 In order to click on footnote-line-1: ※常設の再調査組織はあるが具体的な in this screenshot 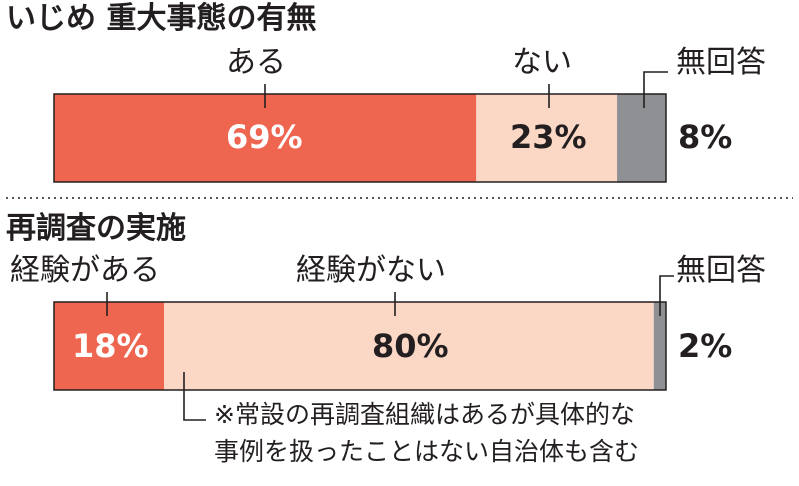, I will do `click(424, 414)`.